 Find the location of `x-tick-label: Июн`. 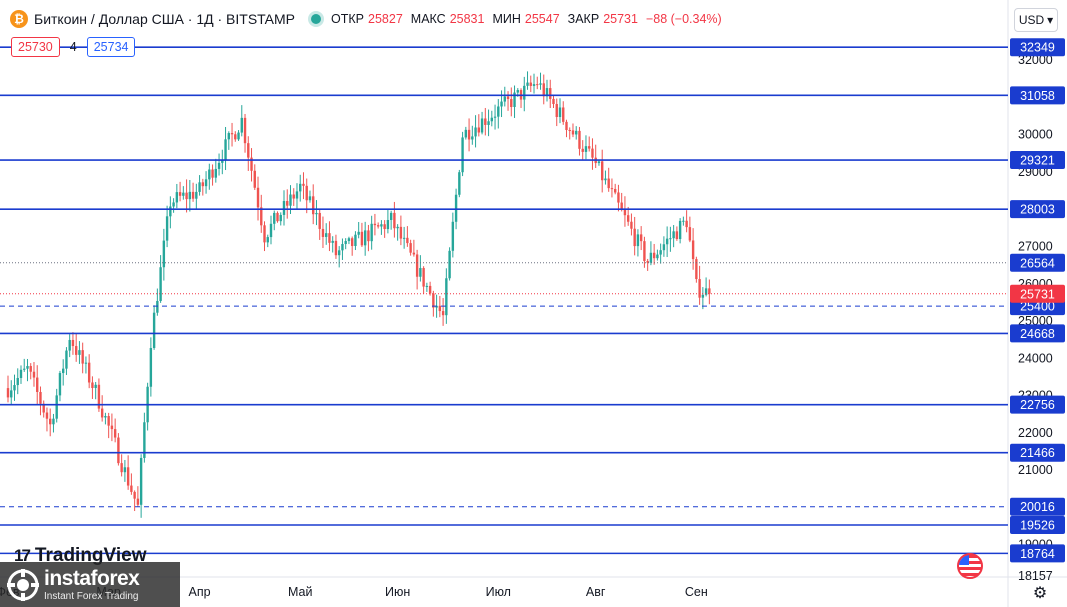

x-tick-label: Июн is located at coordinates (397, 592).